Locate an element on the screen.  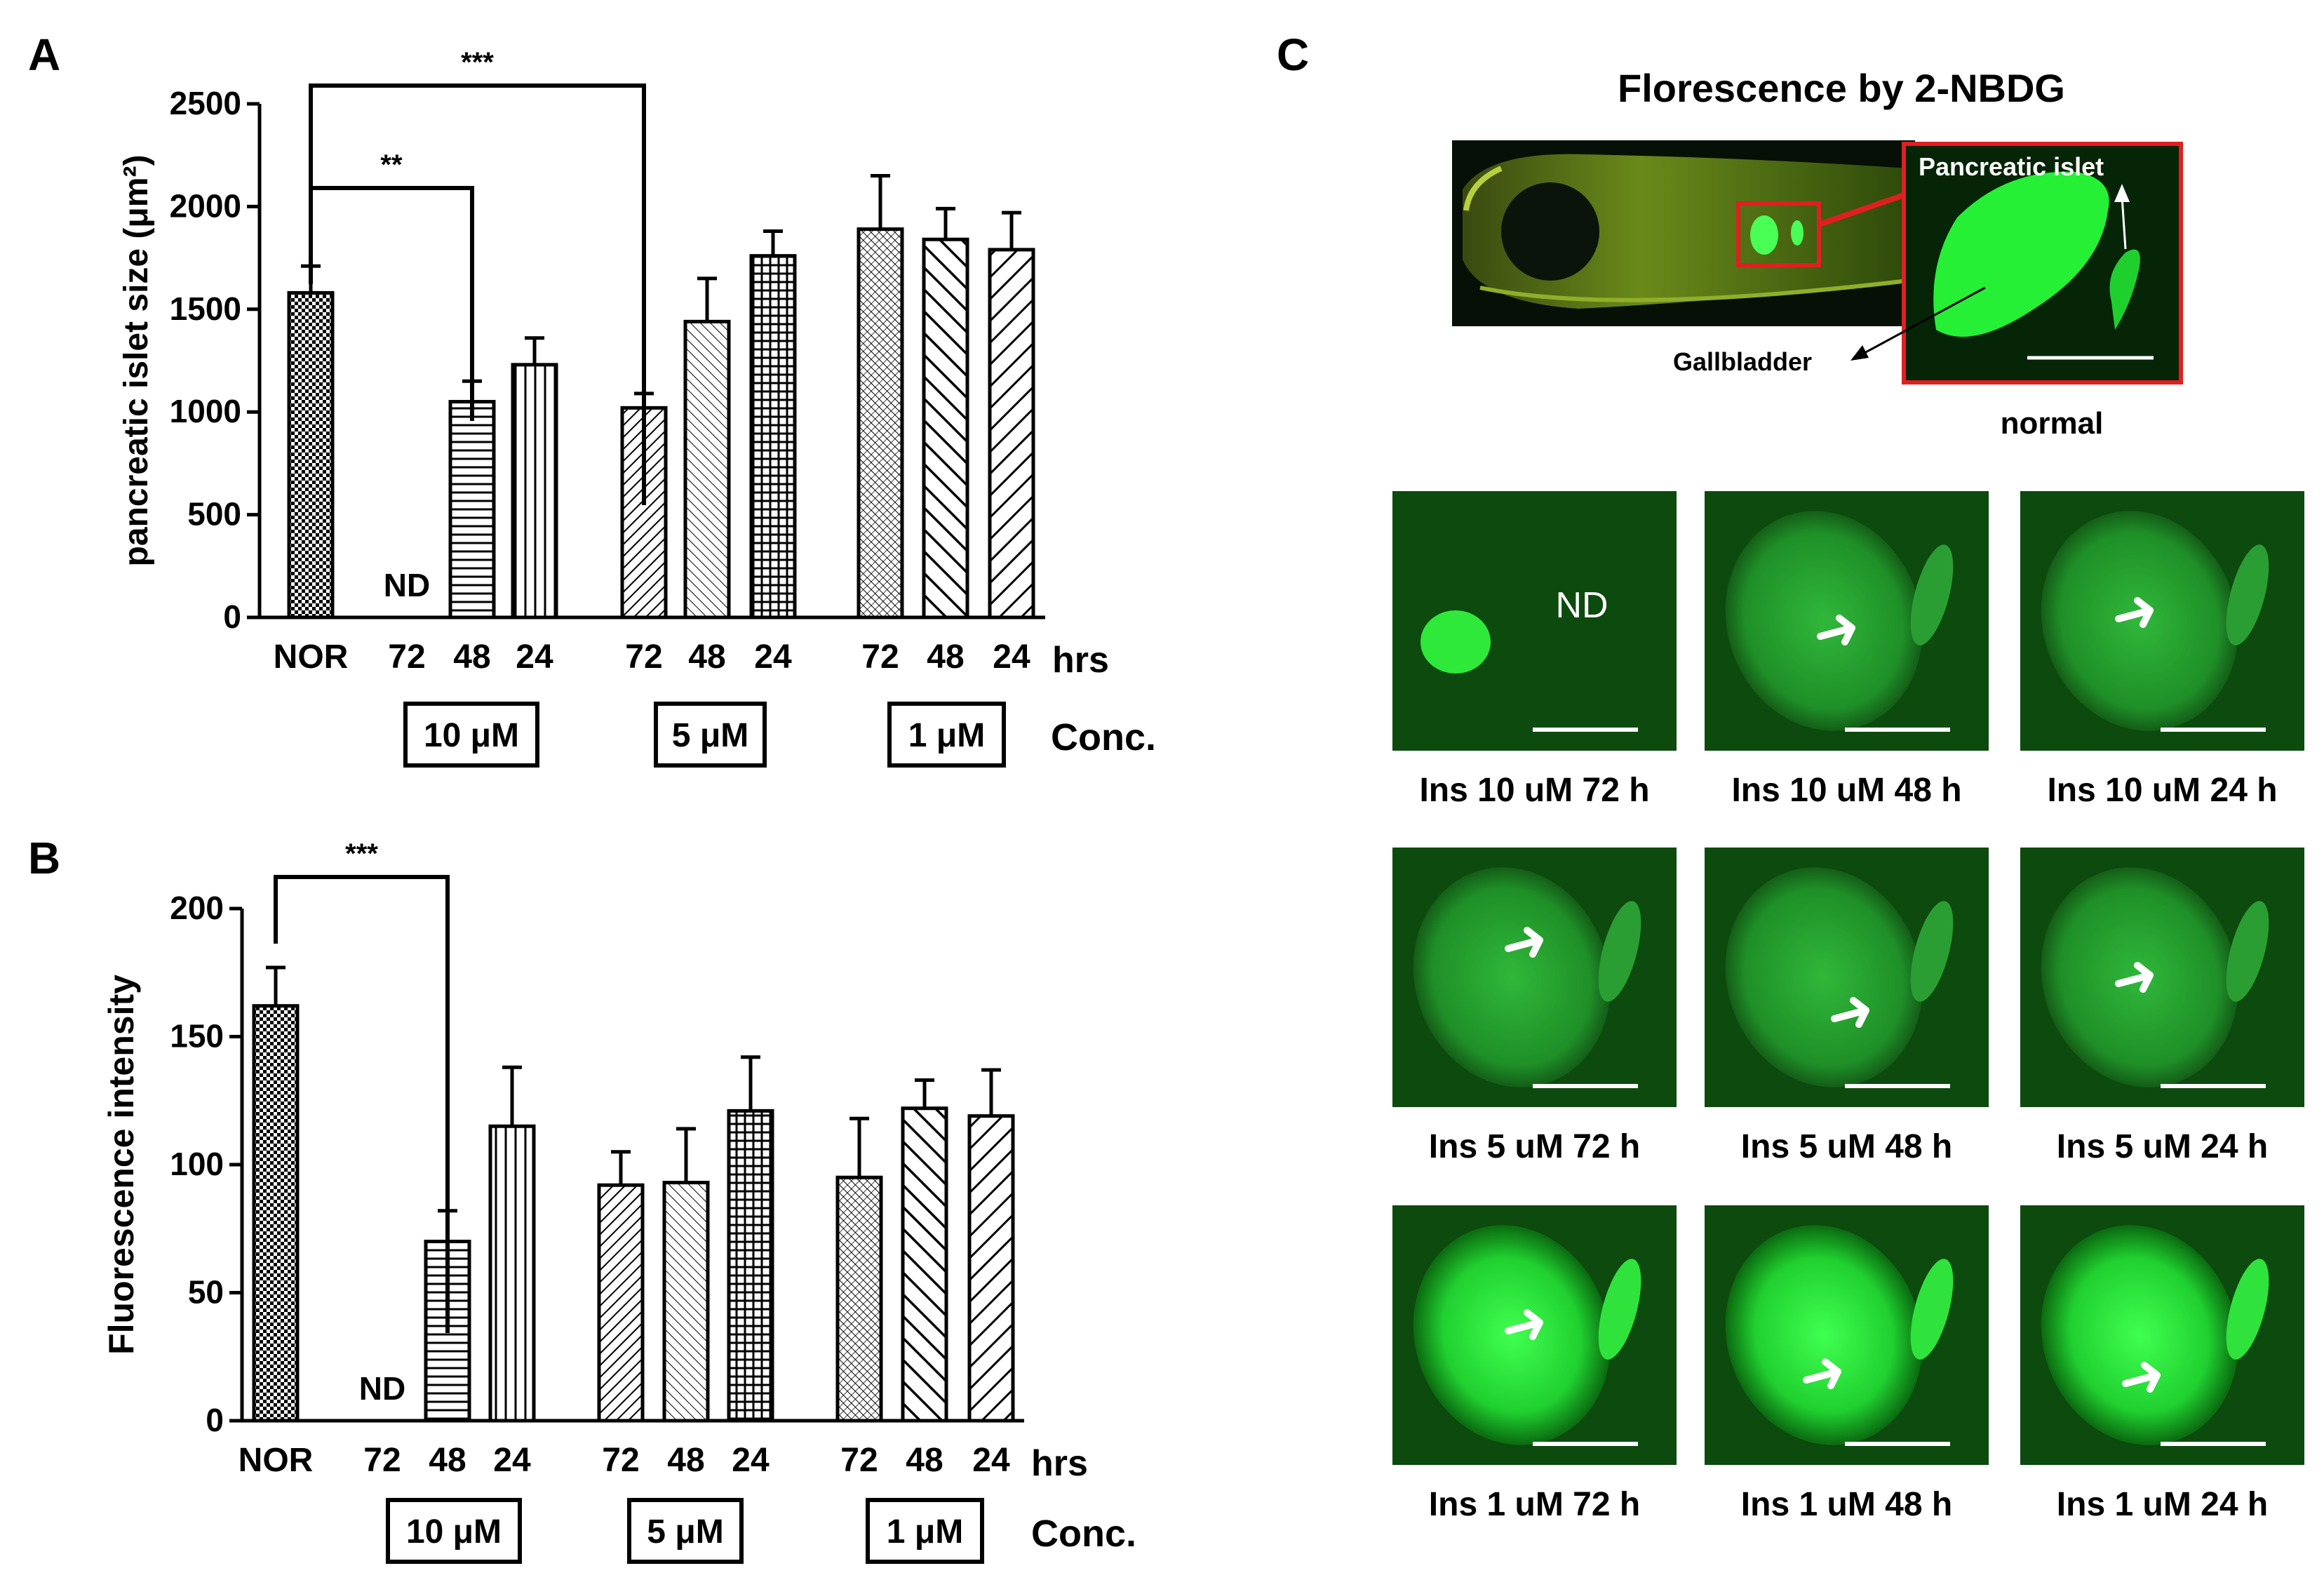
y-tick-label: 100 is located at coordinates (197, 1164).